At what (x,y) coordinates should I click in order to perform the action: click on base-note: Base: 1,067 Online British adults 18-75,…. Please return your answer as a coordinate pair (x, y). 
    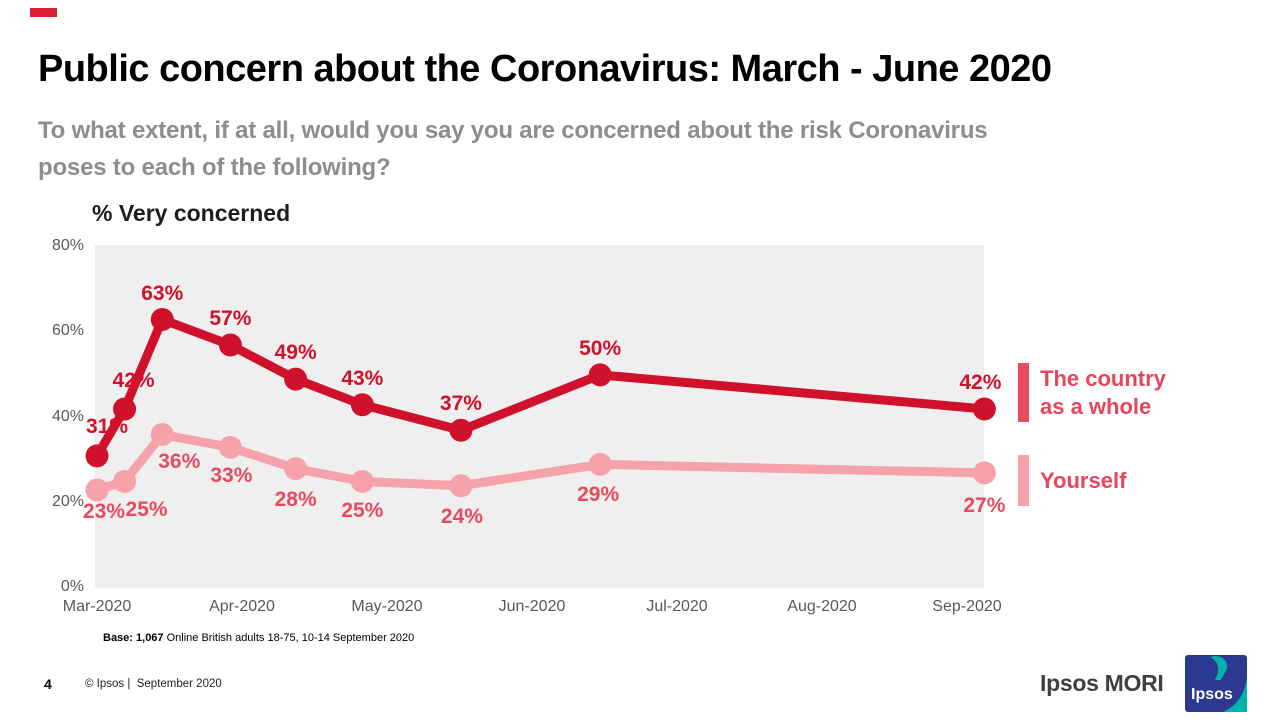
    Looking at the image, I should click on (258, 638).